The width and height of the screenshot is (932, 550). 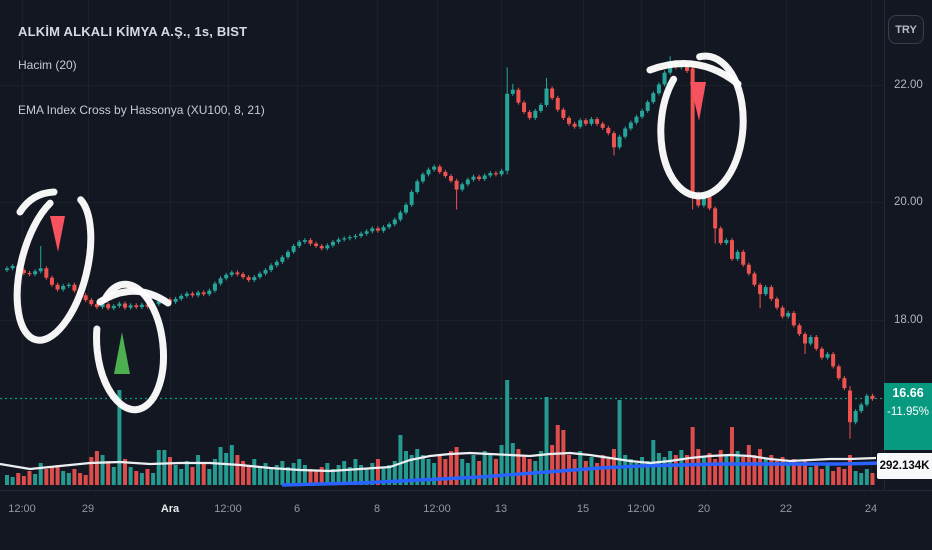 I want to click on indicator-volume-label: Hacim (20), so click(x=47, y=65).